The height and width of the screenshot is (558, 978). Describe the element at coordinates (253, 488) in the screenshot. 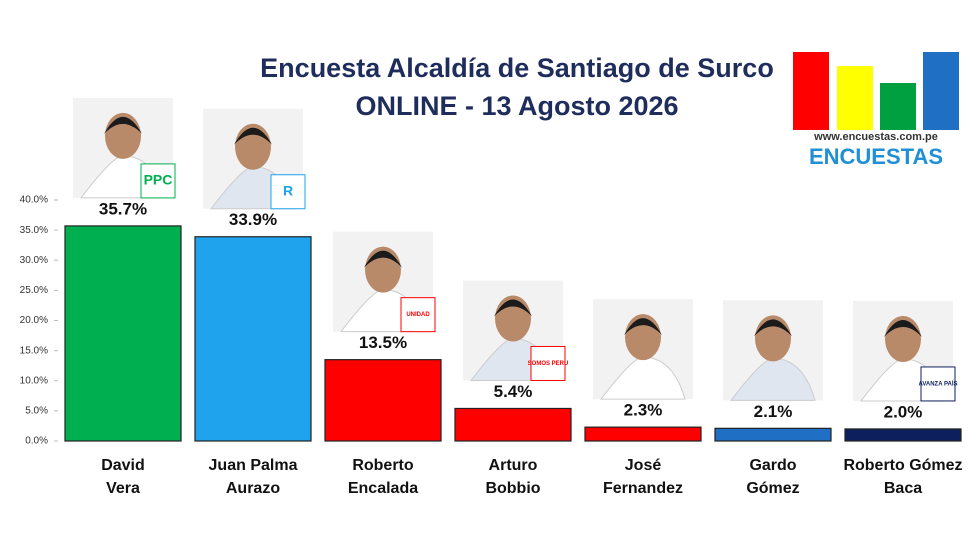

I see `x-tick-label: Aurazo` at that location.